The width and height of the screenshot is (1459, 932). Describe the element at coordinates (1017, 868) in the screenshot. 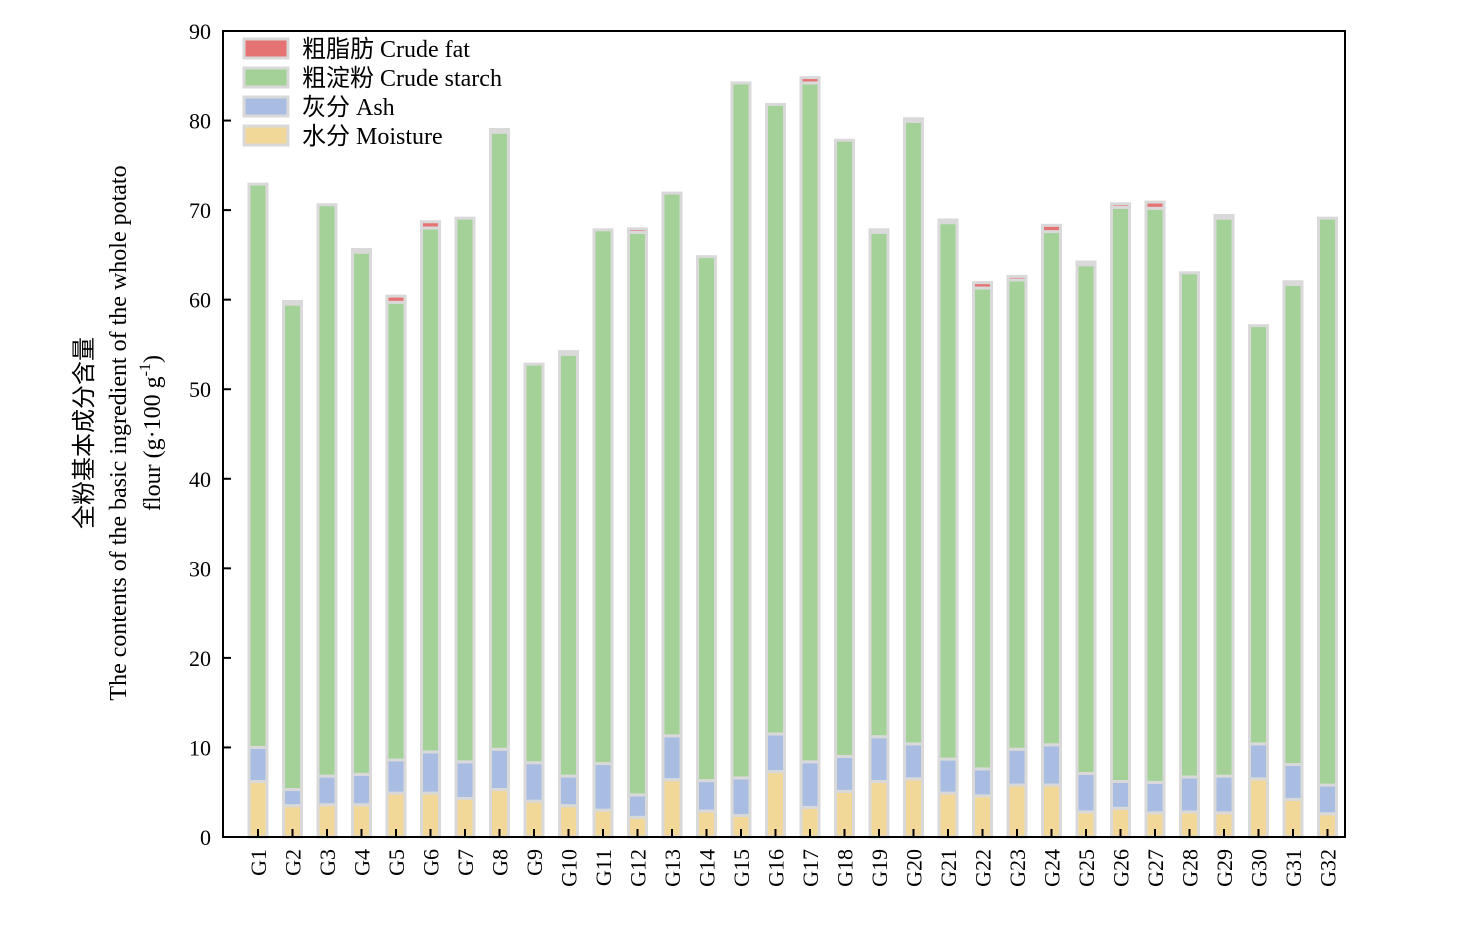

I see `x-tick-label: G23` at that location.